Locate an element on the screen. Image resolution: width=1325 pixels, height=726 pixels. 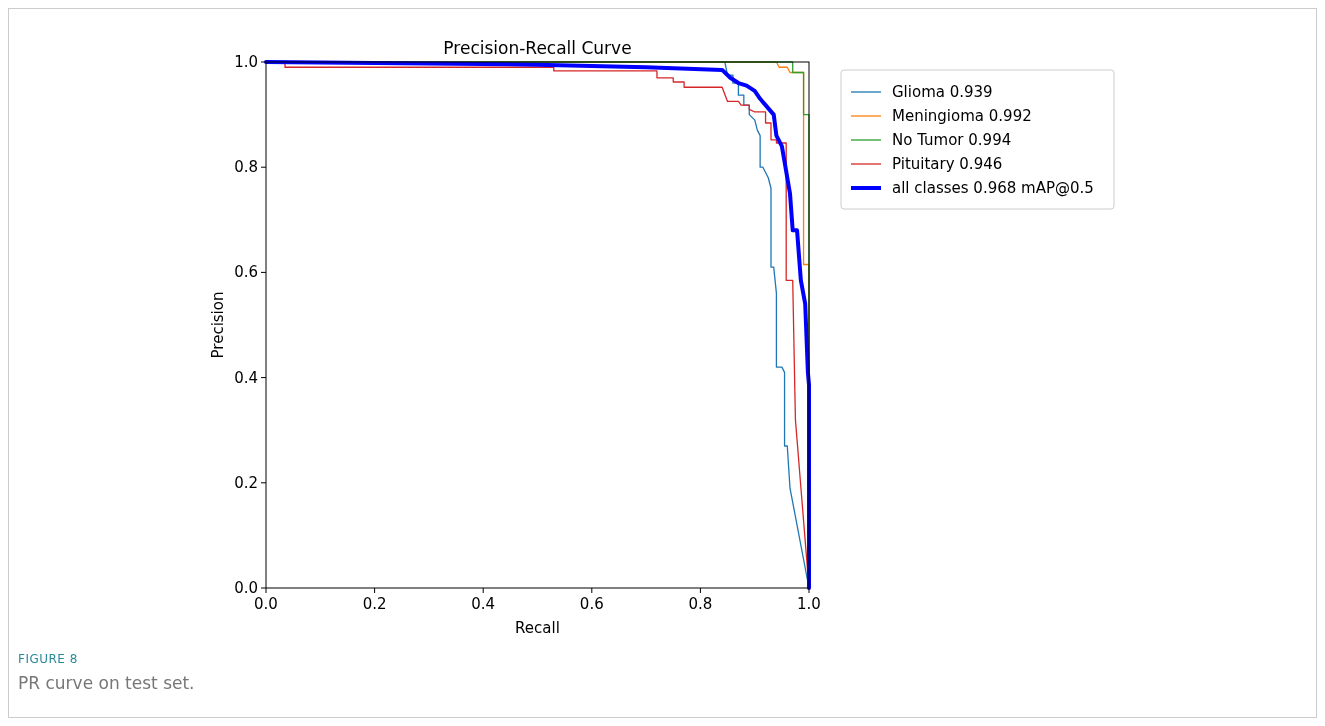
legend-label: all classes 0.968 mAP@0.5 is located at coordinates (993, 188).